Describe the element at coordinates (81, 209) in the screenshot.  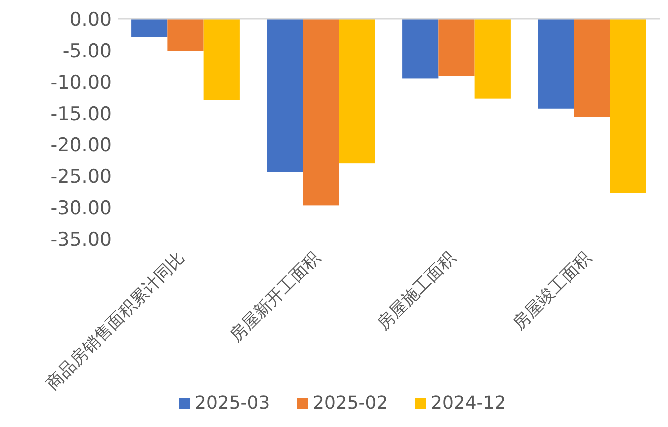
I see `y-tick-label: -30.00` at that location.